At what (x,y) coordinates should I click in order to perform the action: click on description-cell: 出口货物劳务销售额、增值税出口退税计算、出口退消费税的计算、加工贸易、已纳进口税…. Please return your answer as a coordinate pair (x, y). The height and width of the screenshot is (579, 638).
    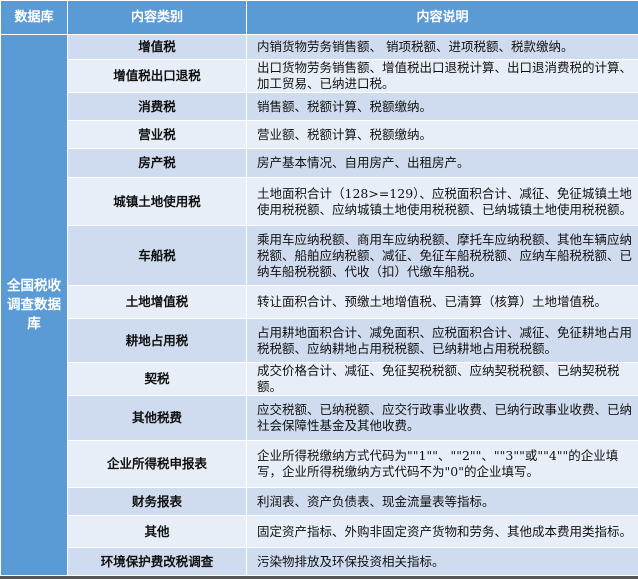
    Looking at the image, I should click on (442, 76).